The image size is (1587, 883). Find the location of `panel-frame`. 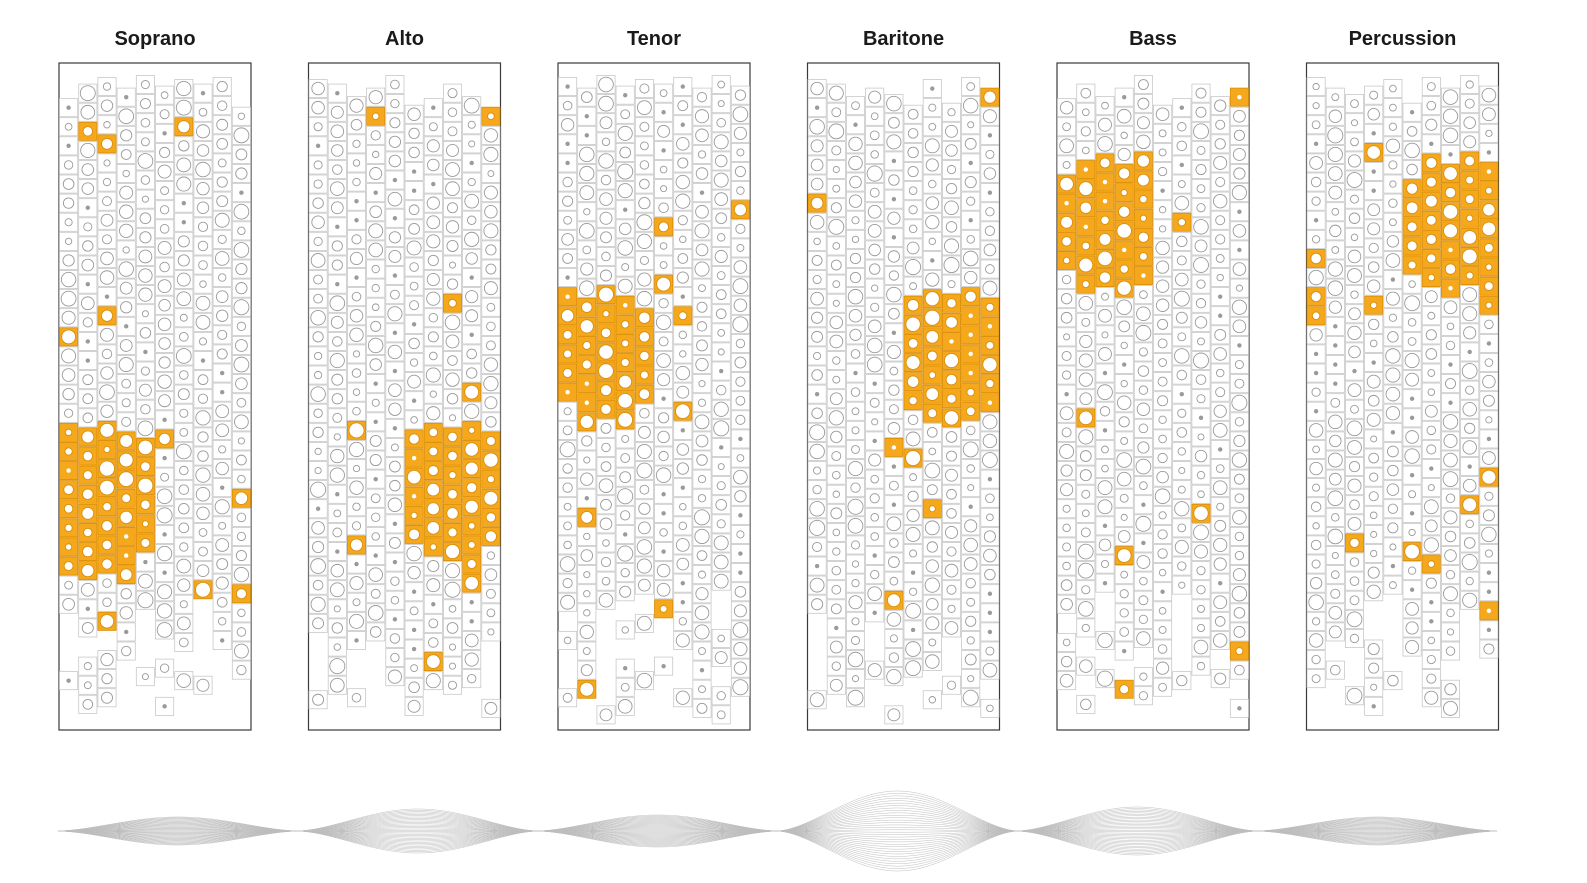

panel-frame is located at coordinates (1153, 396).